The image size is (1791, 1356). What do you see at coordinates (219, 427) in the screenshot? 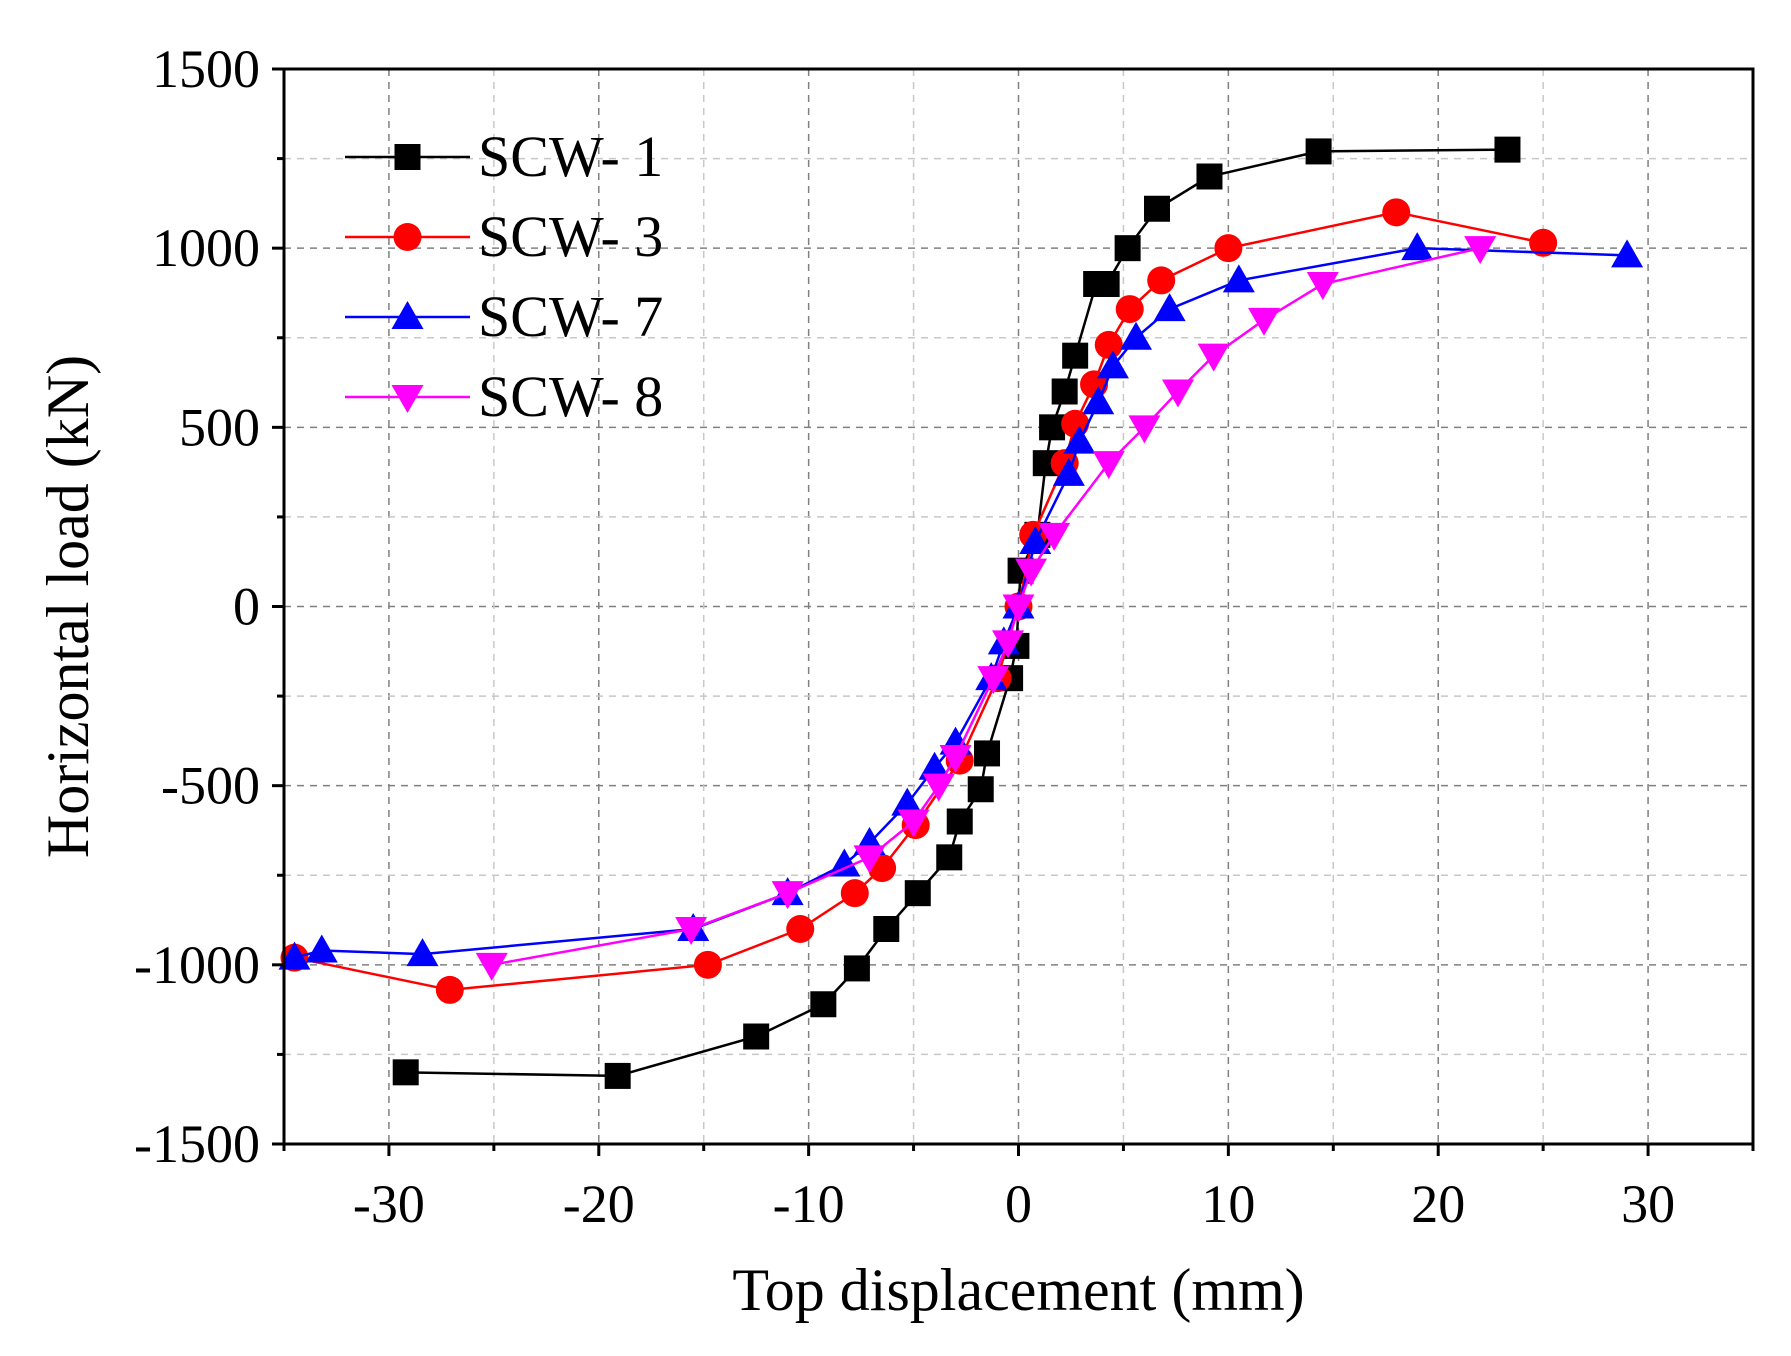
I see `y-tick-label: 500` at bounding box center [219, 427].